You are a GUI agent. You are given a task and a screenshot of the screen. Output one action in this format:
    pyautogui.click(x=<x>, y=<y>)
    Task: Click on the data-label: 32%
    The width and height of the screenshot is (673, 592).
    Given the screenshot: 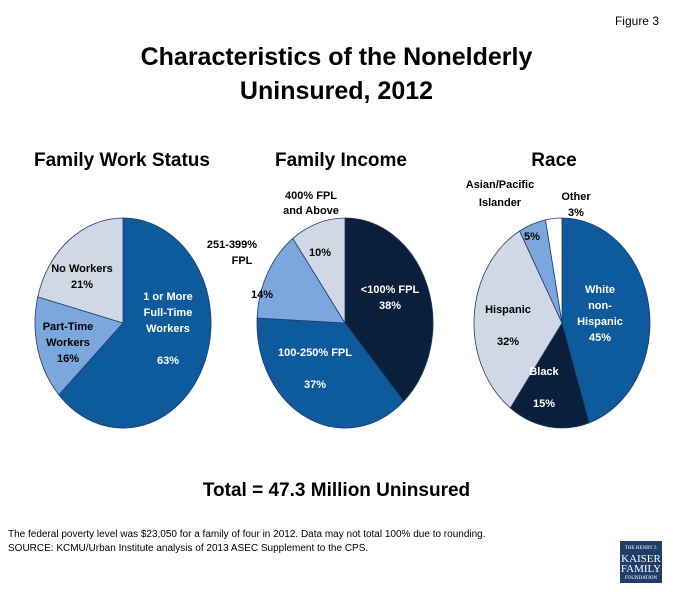 What is the action you would take?
    pyautogui.click(x=508, y=342)
    